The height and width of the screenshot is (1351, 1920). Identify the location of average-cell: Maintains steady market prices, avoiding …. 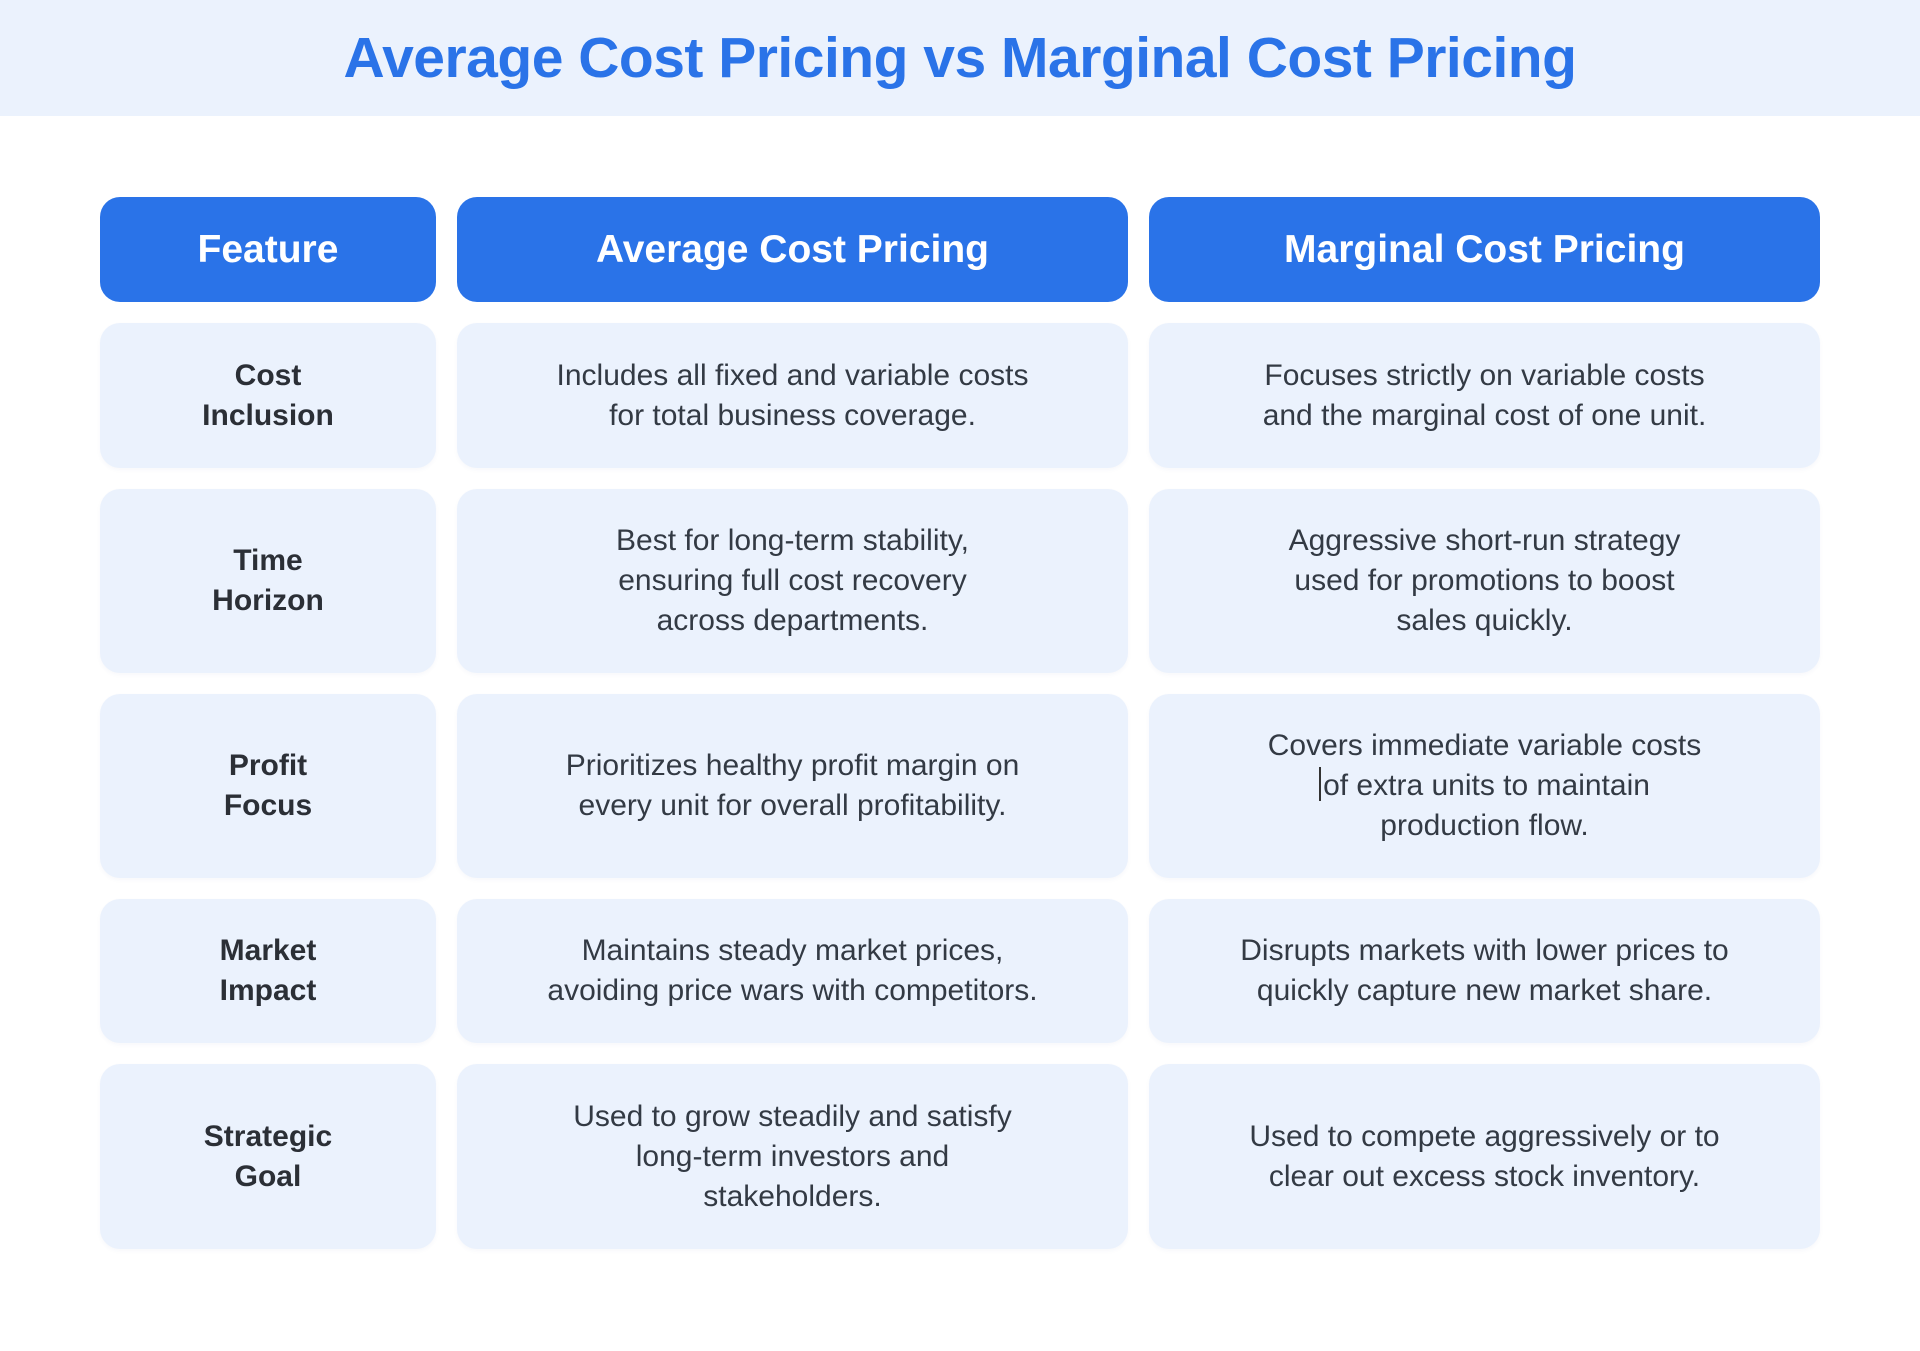
(792, 971).